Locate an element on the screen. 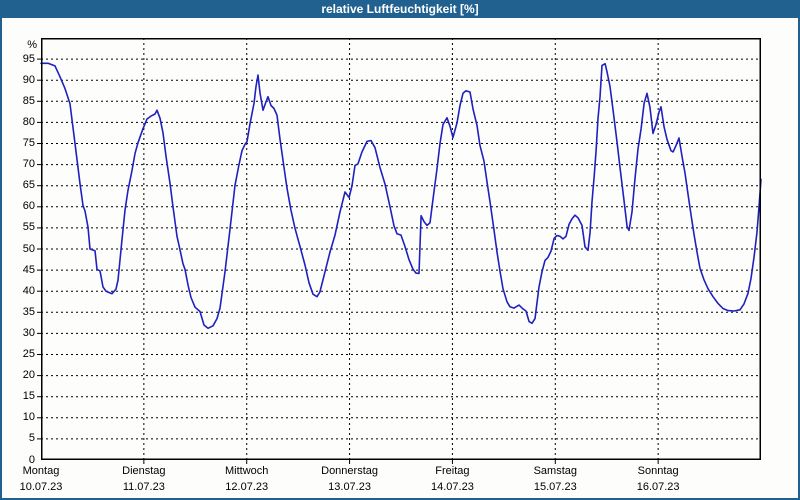 This screenshot has width=800, height=500. x-day-label: Samstag is located at coordinates (555, 471).